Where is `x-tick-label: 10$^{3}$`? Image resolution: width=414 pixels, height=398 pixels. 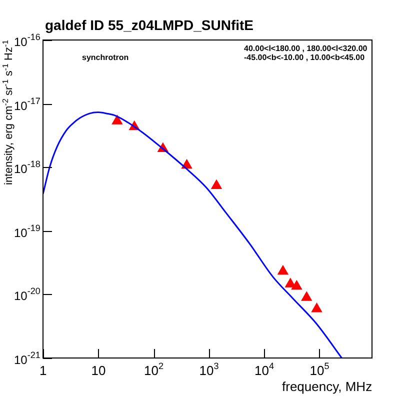 x-tick-label: 10$^{3}$ is located at coordinates (209, 369).